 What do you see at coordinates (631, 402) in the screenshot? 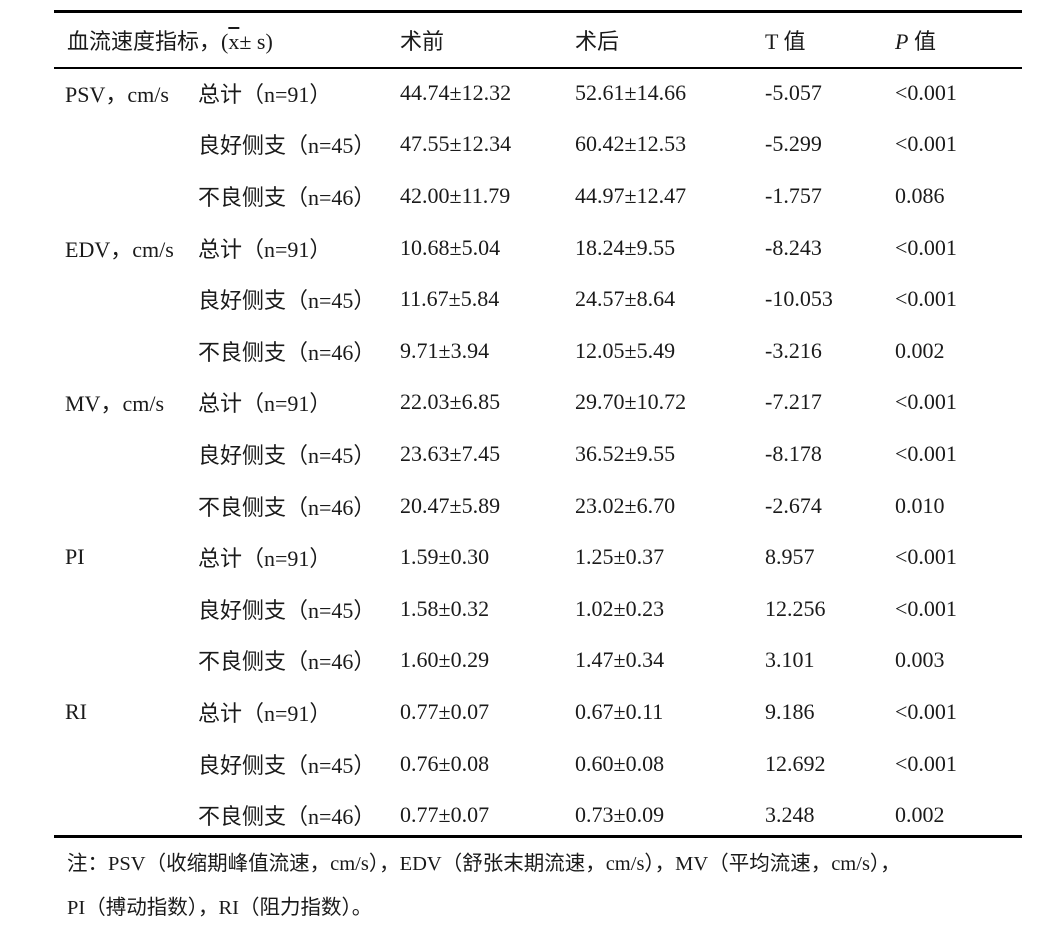
I see `after-cell: 29.70±10.72` at bounding box center [631, 402].